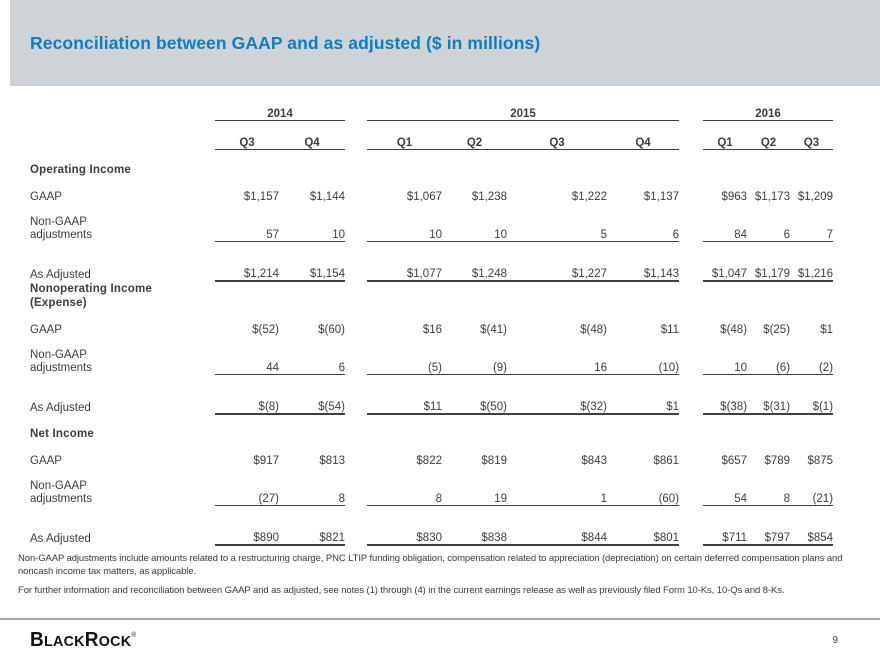 This screenshot has height=664, width=880. Describe the element at coordinates (432, 330) in the screenshot. I see `value-cell: $16` at that location.